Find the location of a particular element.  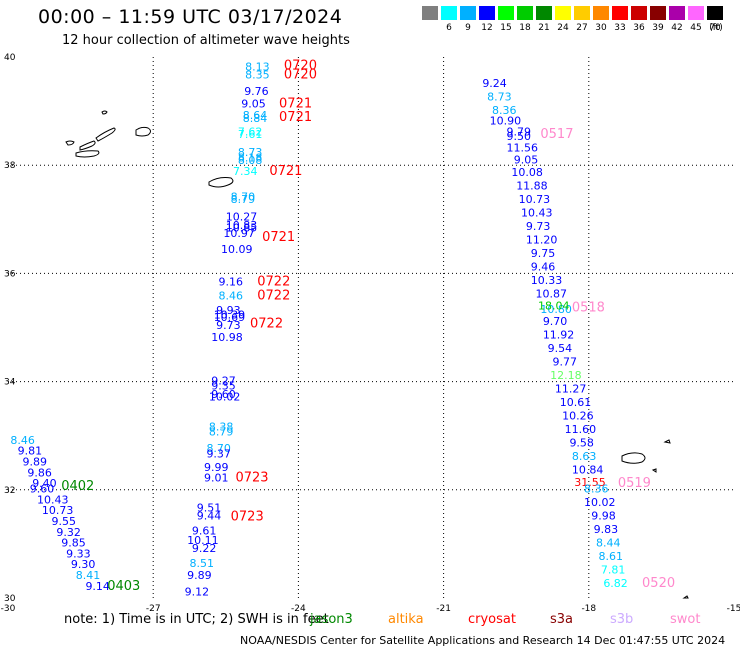

wave-height-value: 8.61 is located at coordinates (610, 556).